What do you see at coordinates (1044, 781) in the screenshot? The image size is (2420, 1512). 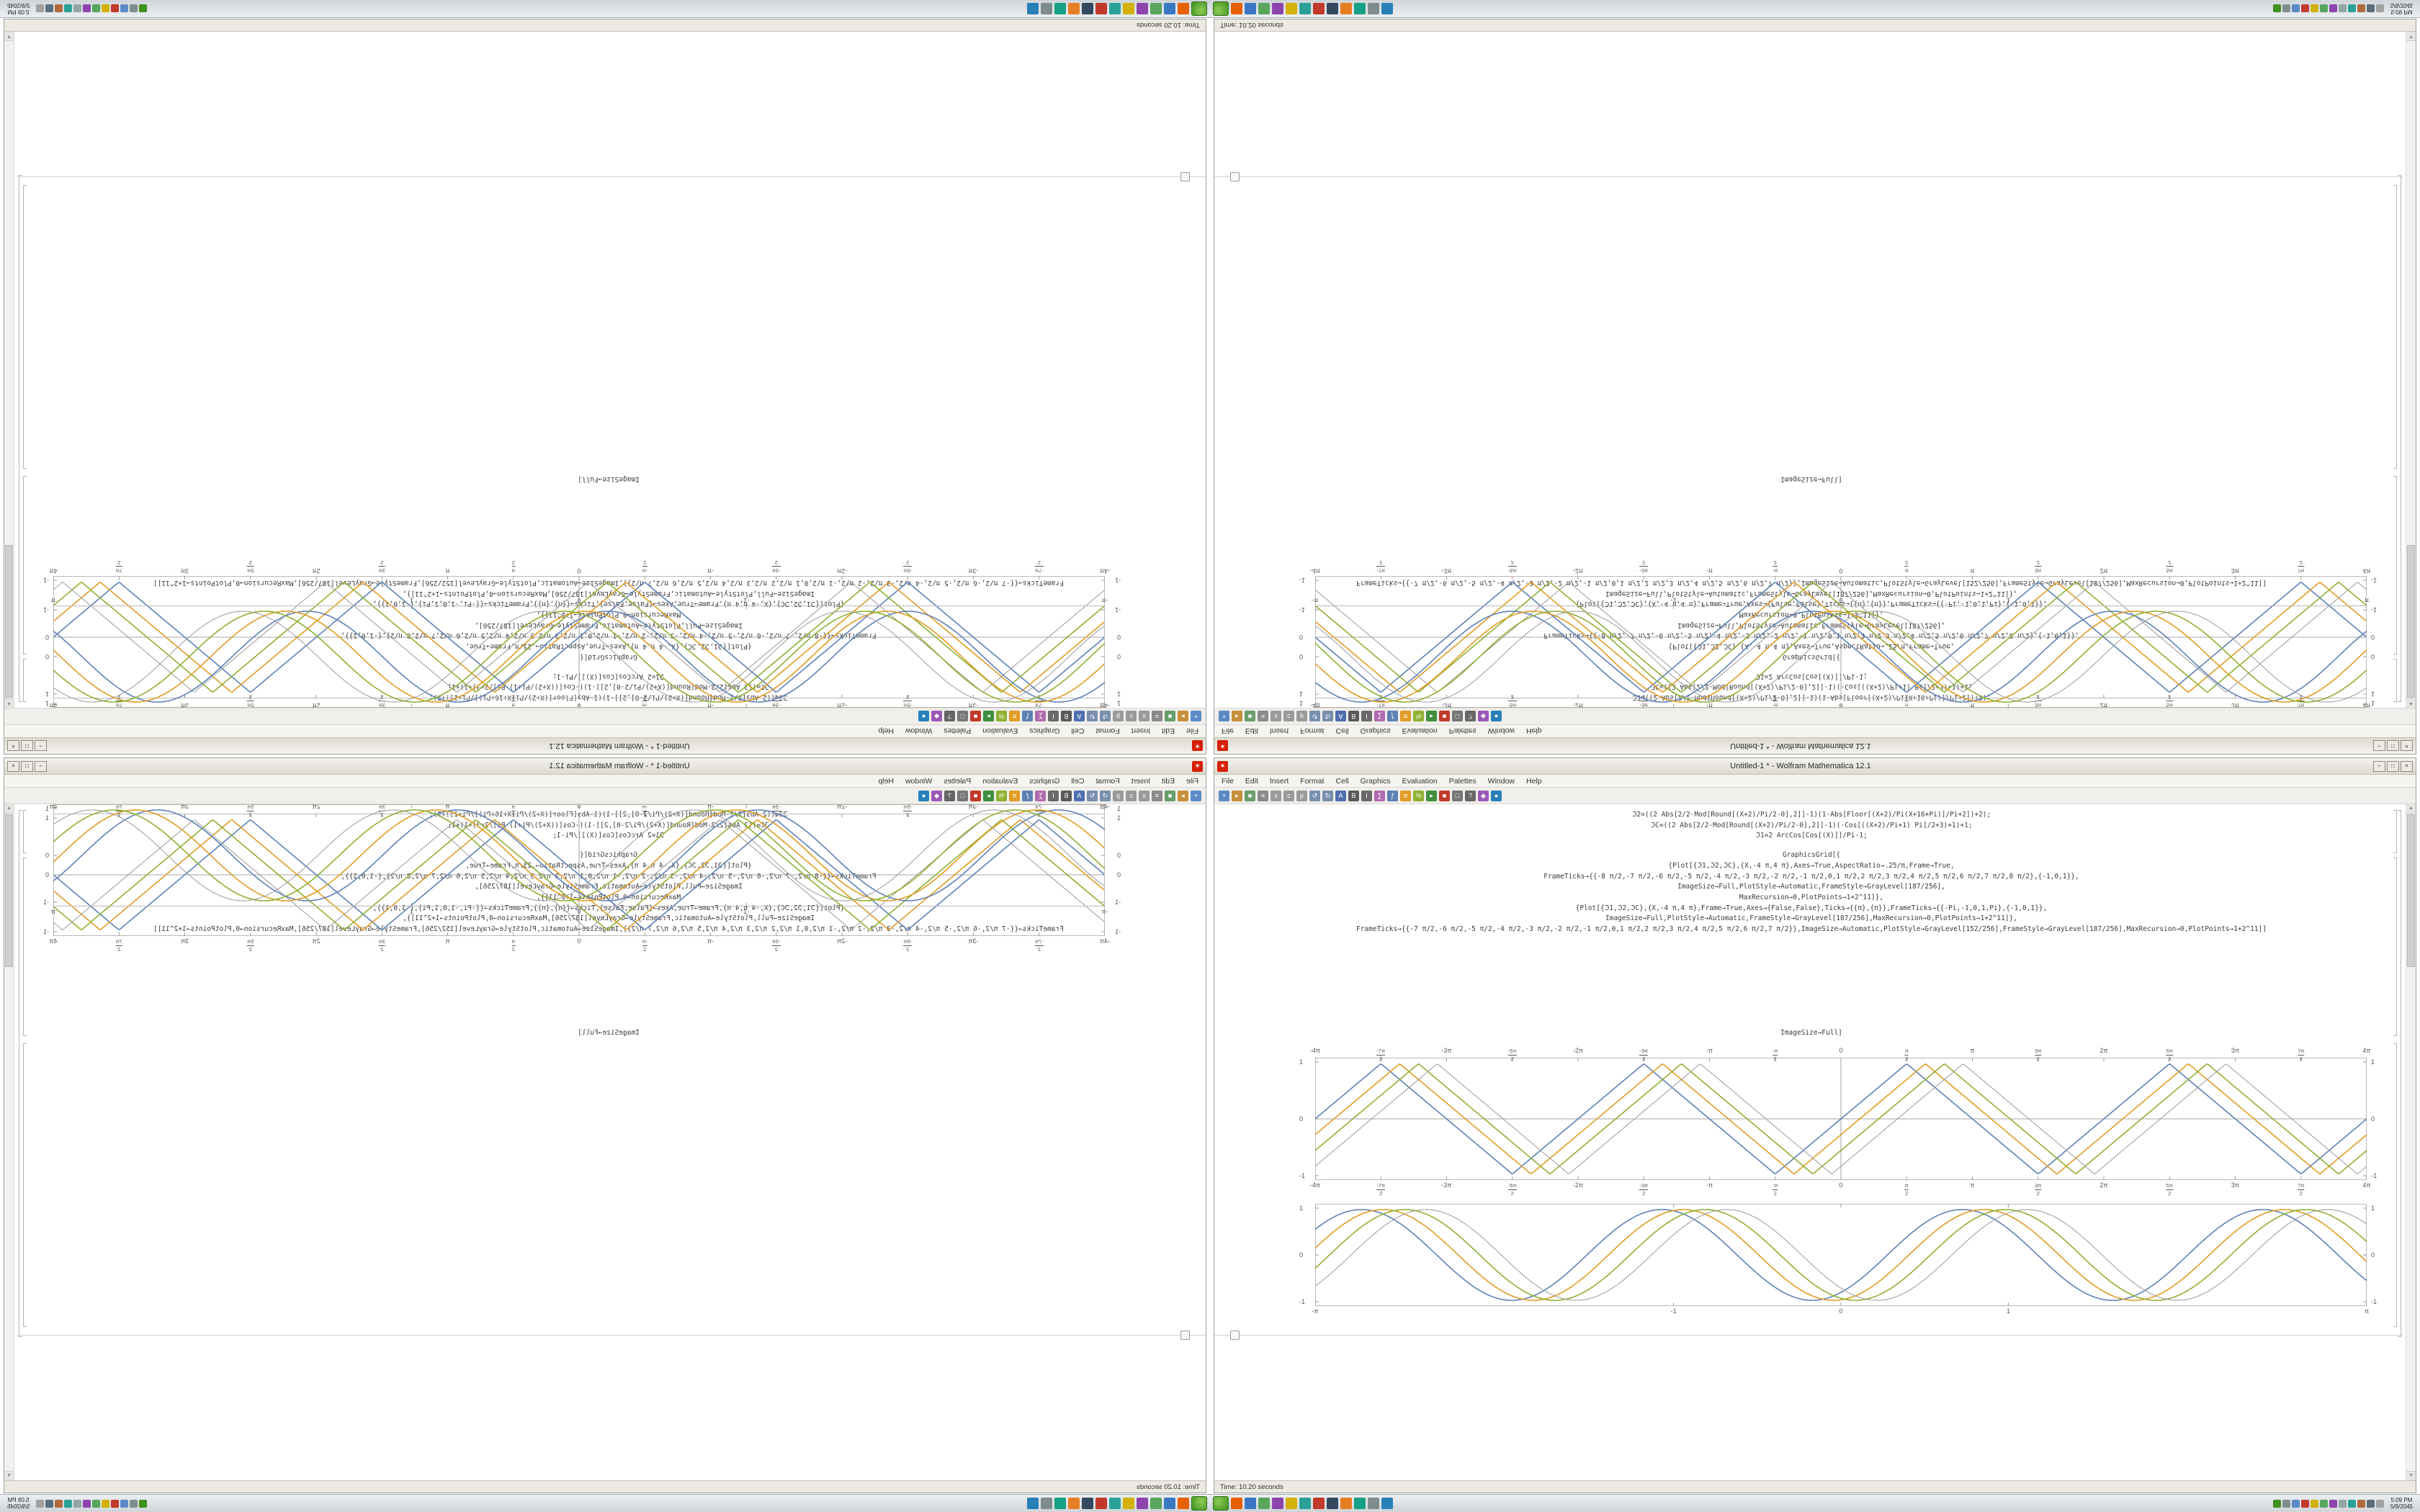 I see `menu-graphics: Graphics` at bounding box center [1044, 781].